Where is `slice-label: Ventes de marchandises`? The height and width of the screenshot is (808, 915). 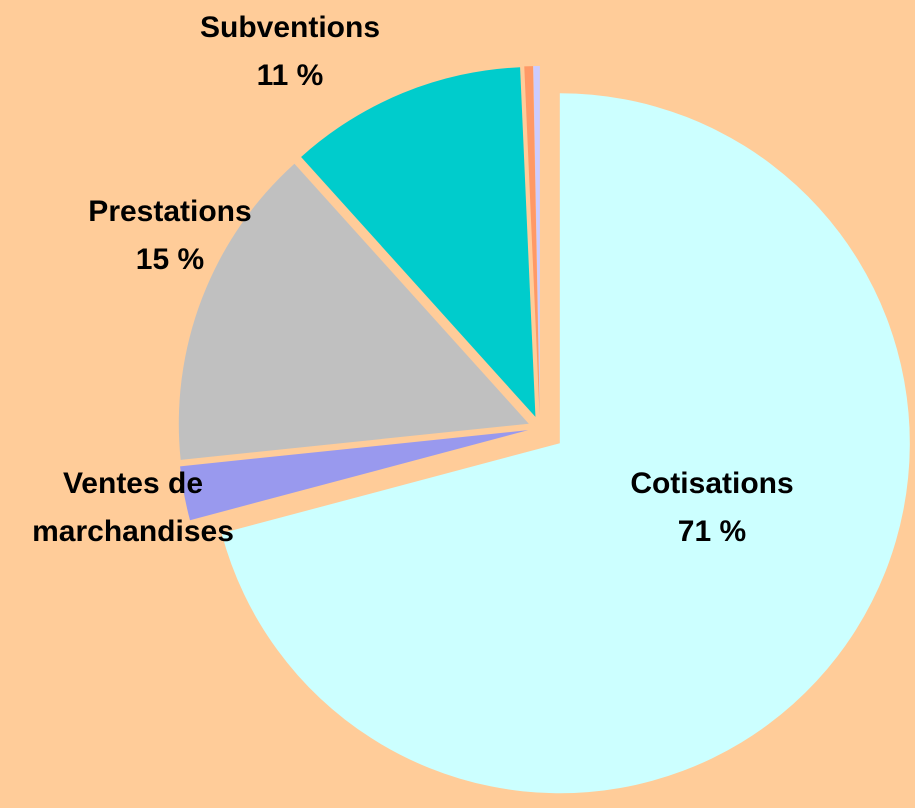 slice-label: Ventes de marchandises is located at coordinates (134, 508).